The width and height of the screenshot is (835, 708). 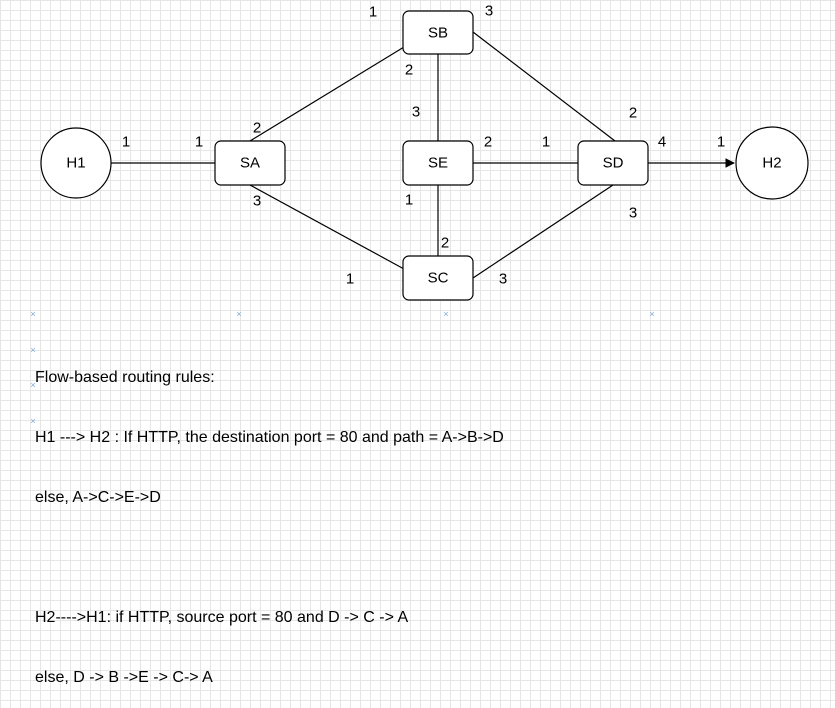 What do you see at coordinates (98, 497) in the screenshot?
I see `rule-line: else, A->C->E->D` at bounding box center [98, 497].